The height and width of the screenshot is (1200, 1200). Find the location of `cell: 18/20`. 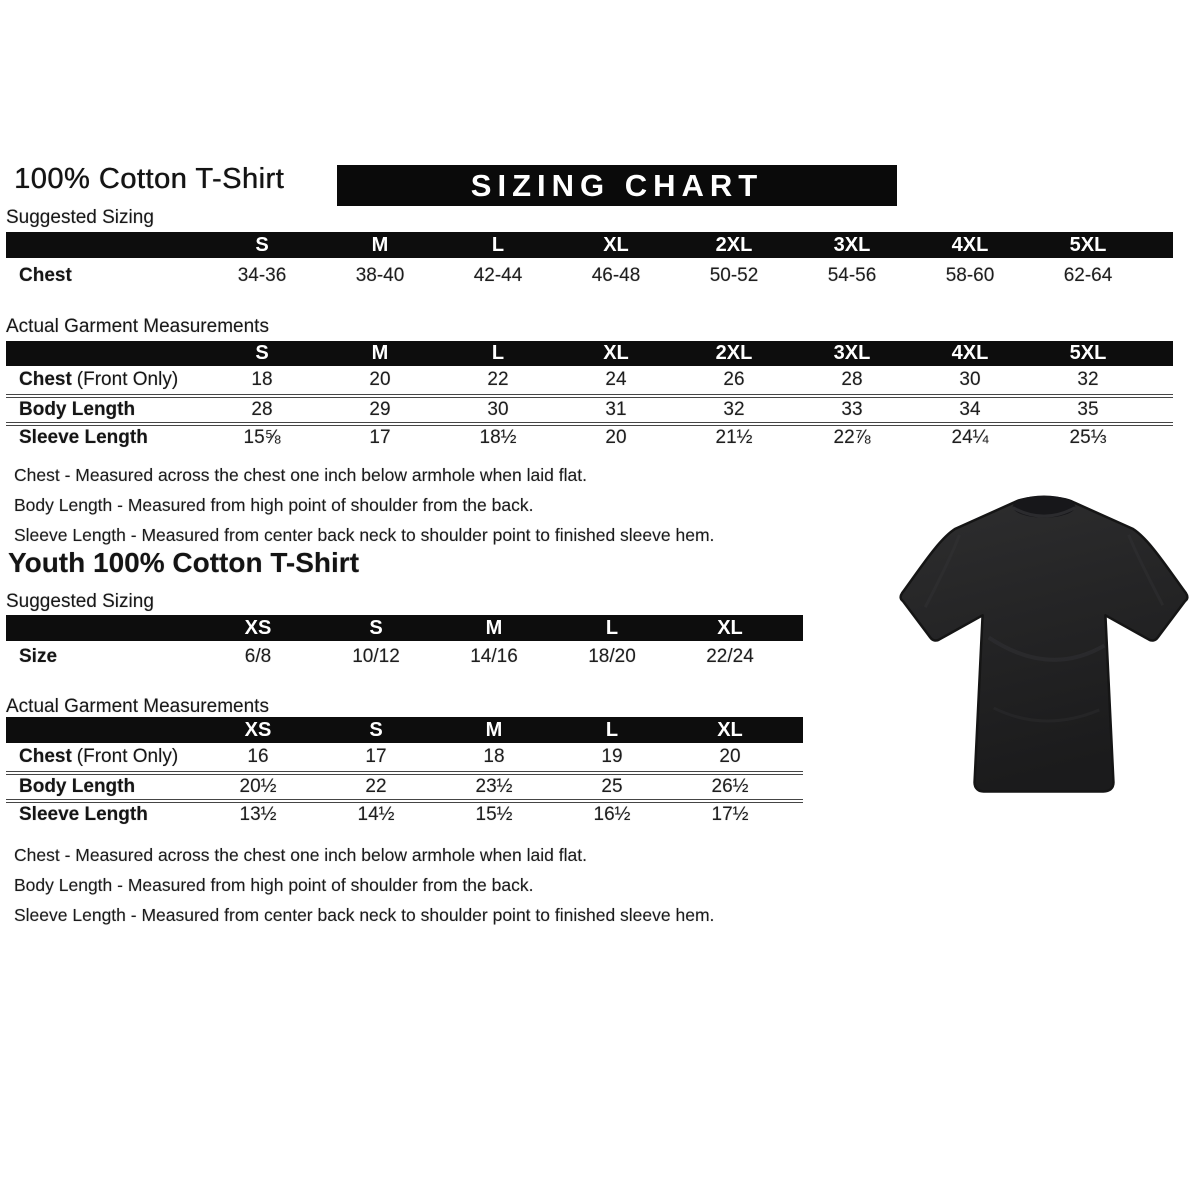

cell: 18/20 is located at coordinates (612, 656).